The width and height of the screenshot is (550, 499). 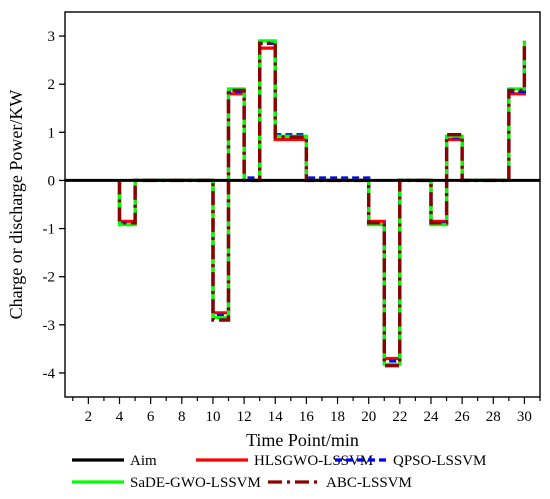 I want to click on y-tick-label: -1, so click(x=49, y=230).